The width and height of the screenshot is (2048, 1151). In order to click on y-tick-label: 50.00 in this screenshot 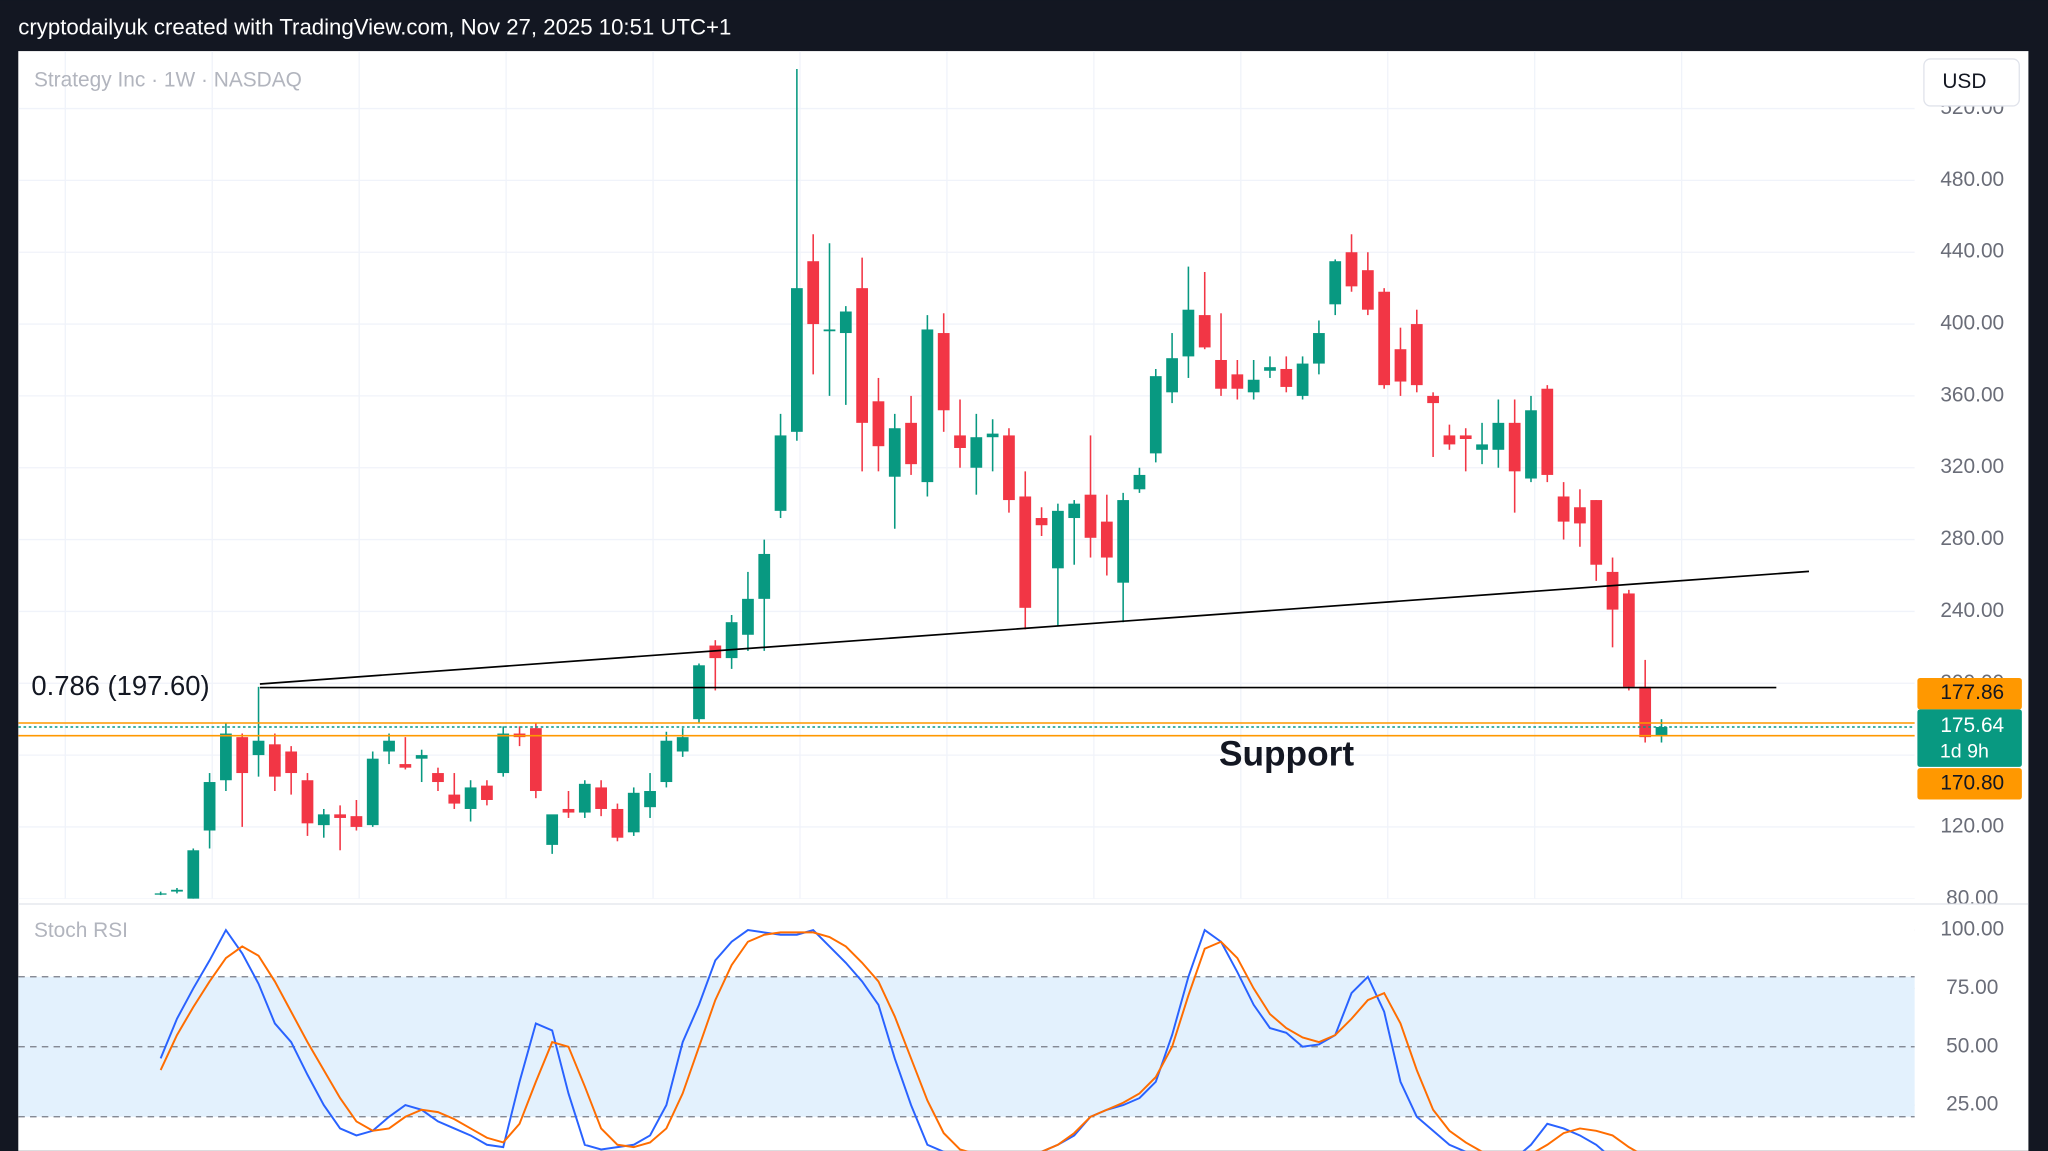, I will do `click(1972, 1045)`.